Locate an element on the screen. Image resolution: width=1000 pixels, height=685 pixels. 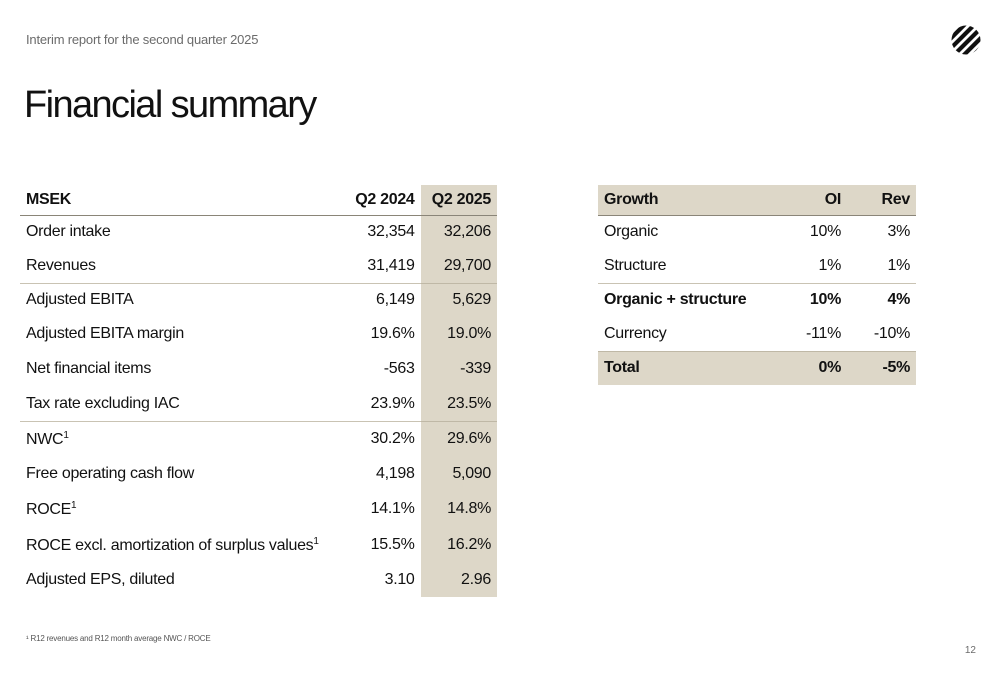
value-rev: 4% is located at coordinates (881, 299).